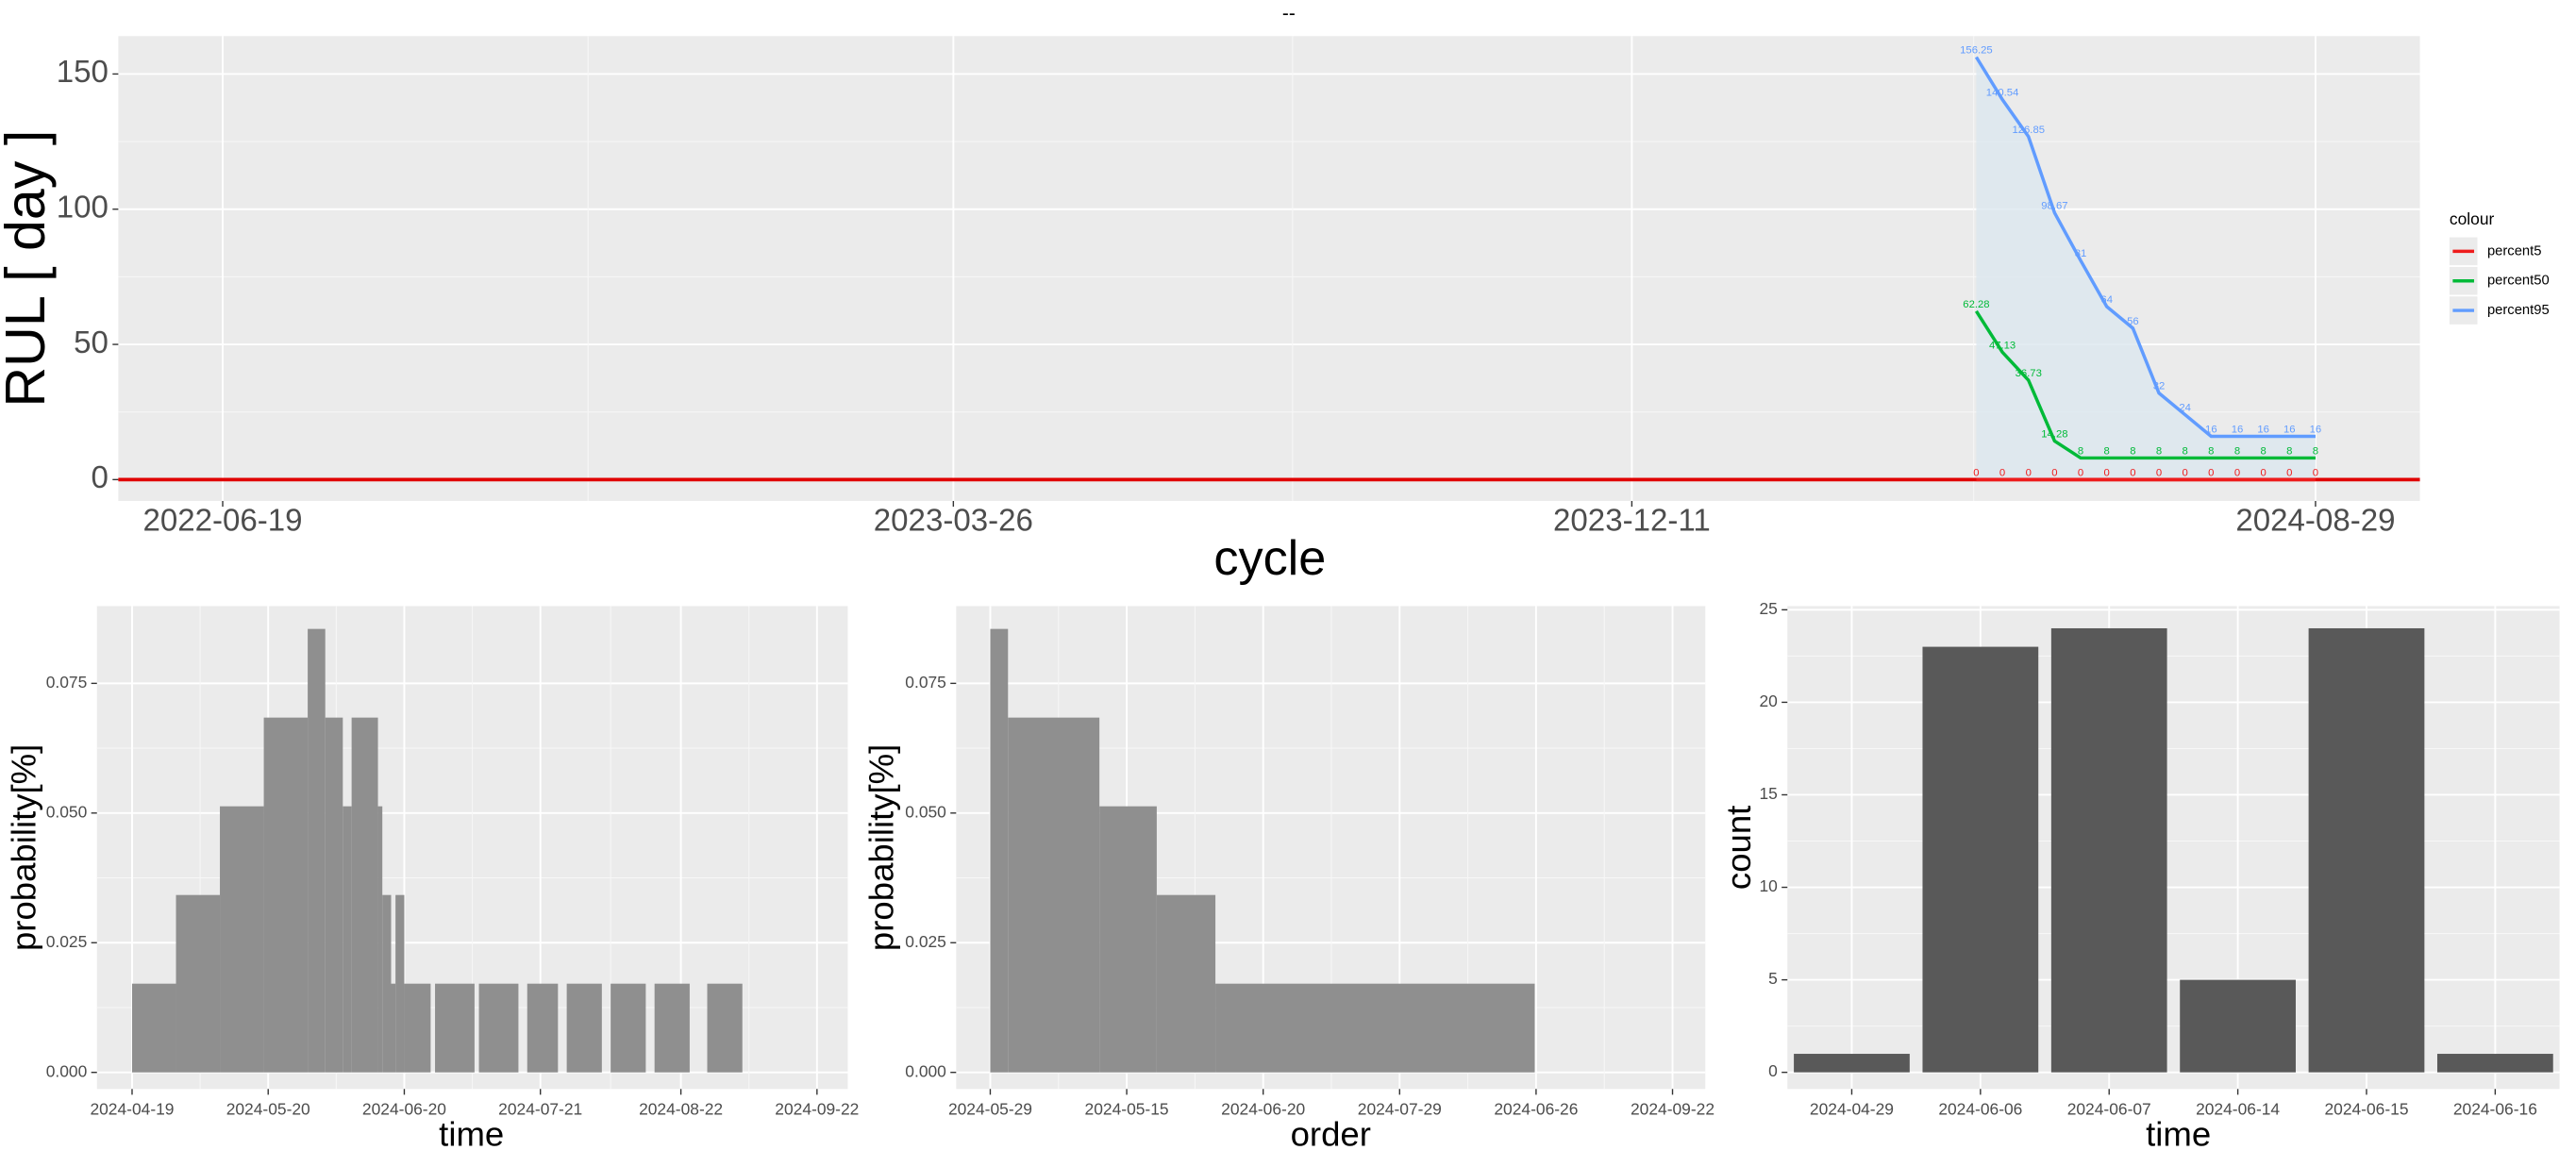 This screenshot has height=1167, width=2576. I want to click on x-tick-label: 2024-06-07, so click(2109, 1109).